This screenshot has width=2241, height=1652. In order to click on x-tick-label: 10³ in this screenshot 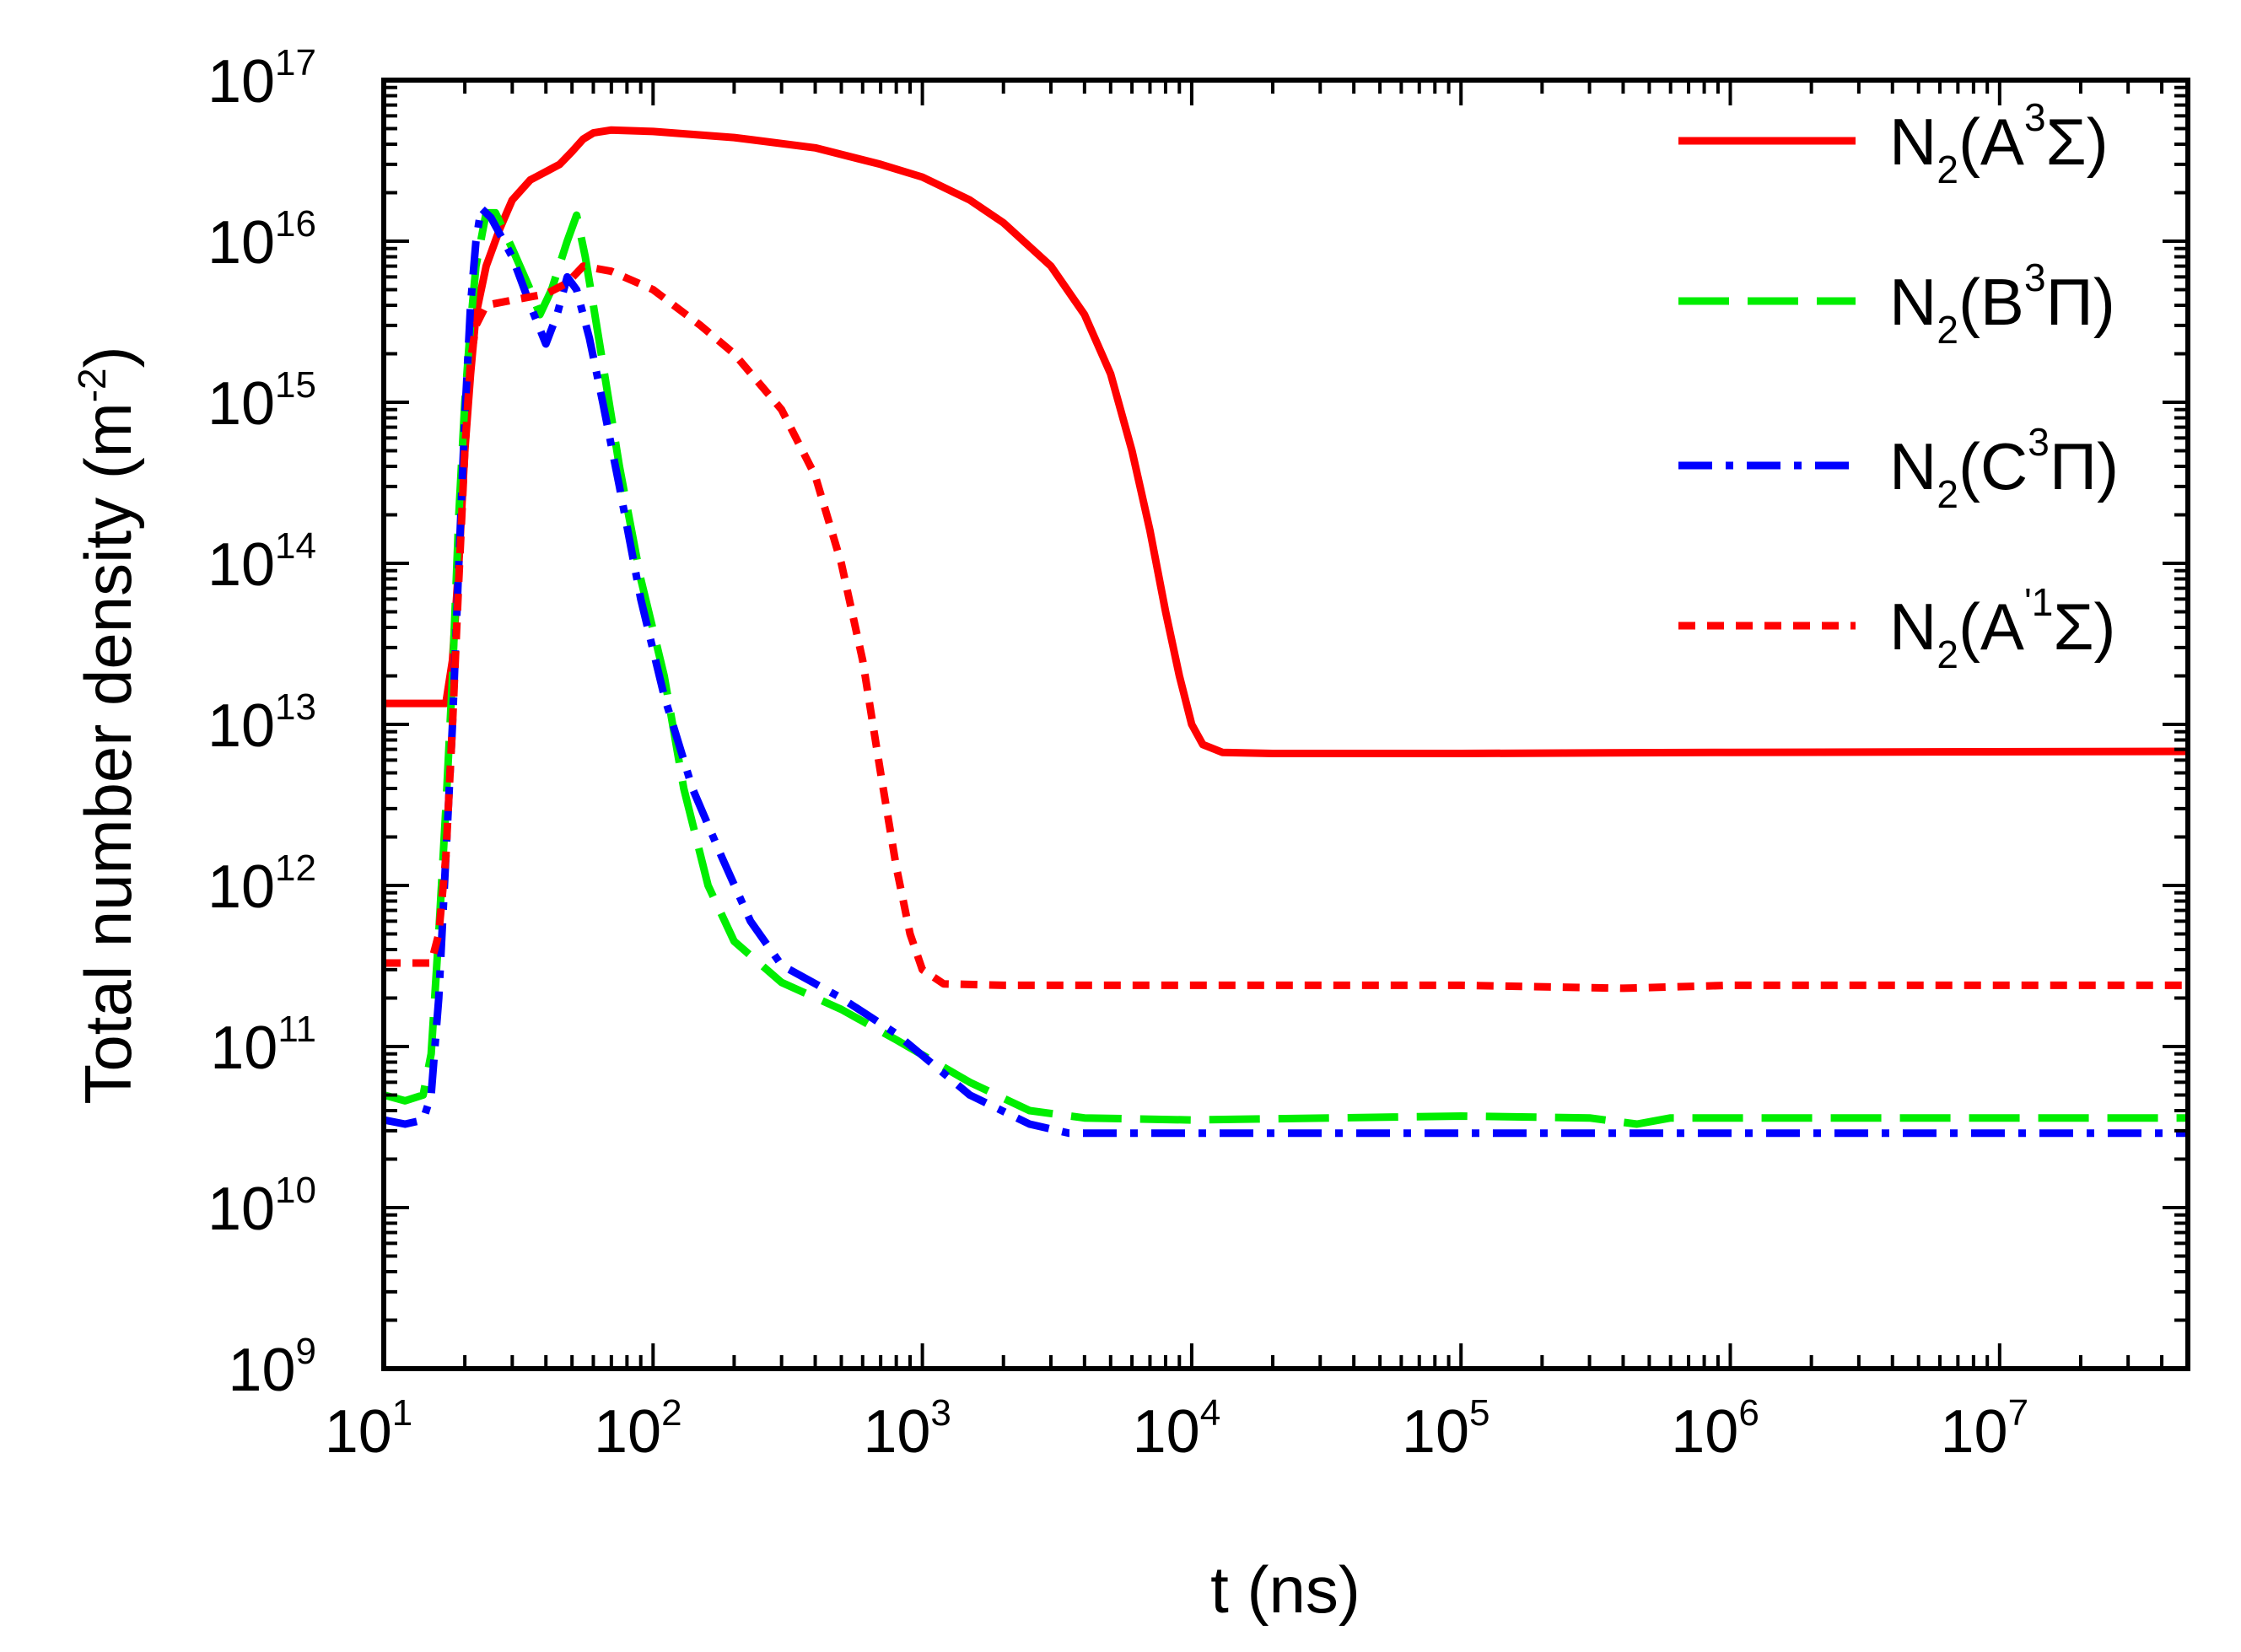, I will do `click(907, 1429)`.